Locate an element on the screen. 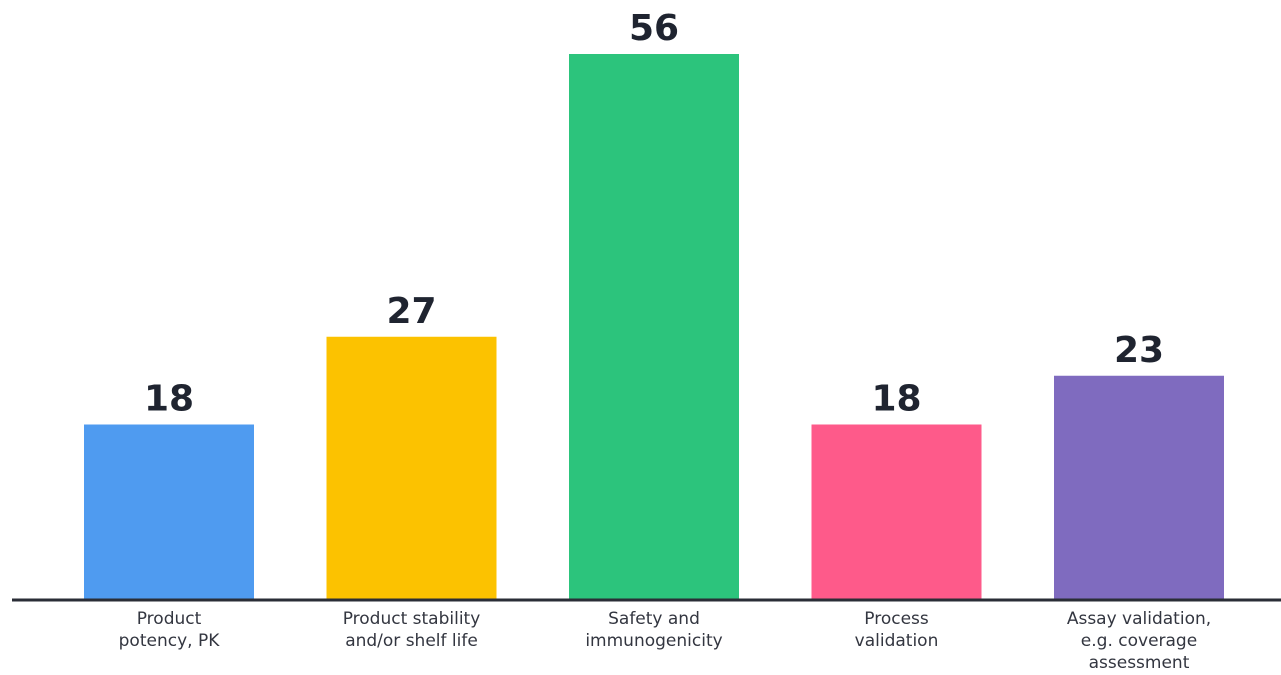  category-label-1: Product stability and/or shelf life is located at coordinates (412, 630).